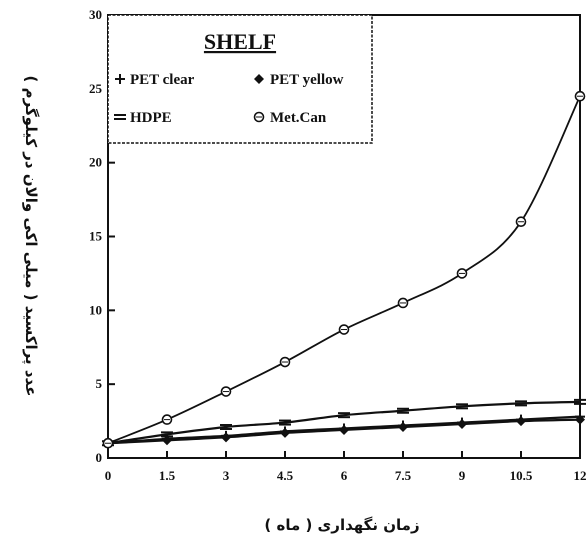  What do you see at coordinates (226, 475) in the screenshot?
I see `x-tick-label: 3` at bounding box center [226, 475].